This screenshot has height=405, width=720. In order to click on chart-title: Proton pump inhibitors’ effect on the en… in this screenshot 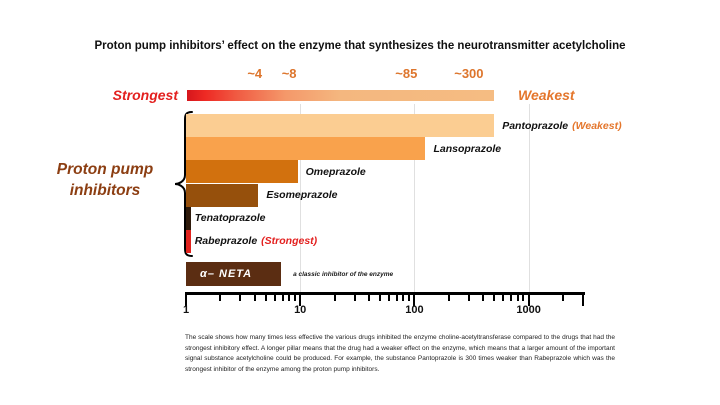, I will do `click(360, 46)`.